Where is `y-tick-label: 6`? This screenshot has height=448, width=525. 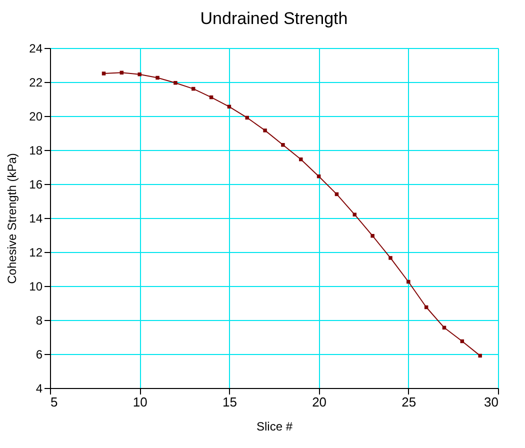 y-tick-label: 6 is located at coordinates (39, 355).